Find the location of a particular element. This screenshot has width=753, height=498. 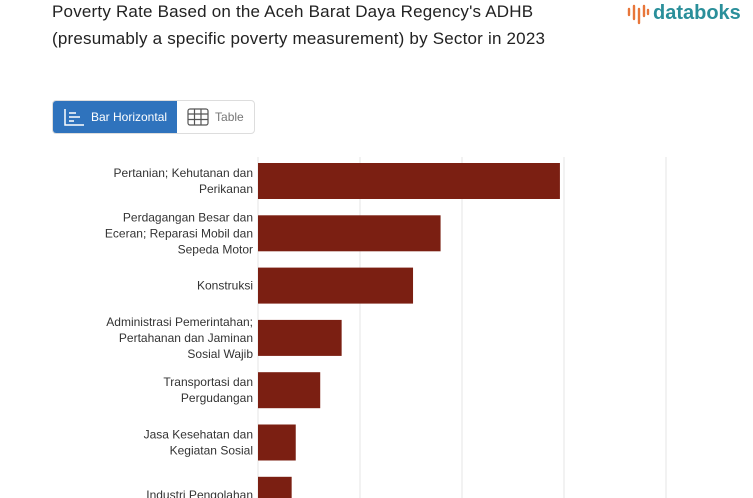

label-line: Pertanian; Kehutanan dan is located at coordinates (183, 173).